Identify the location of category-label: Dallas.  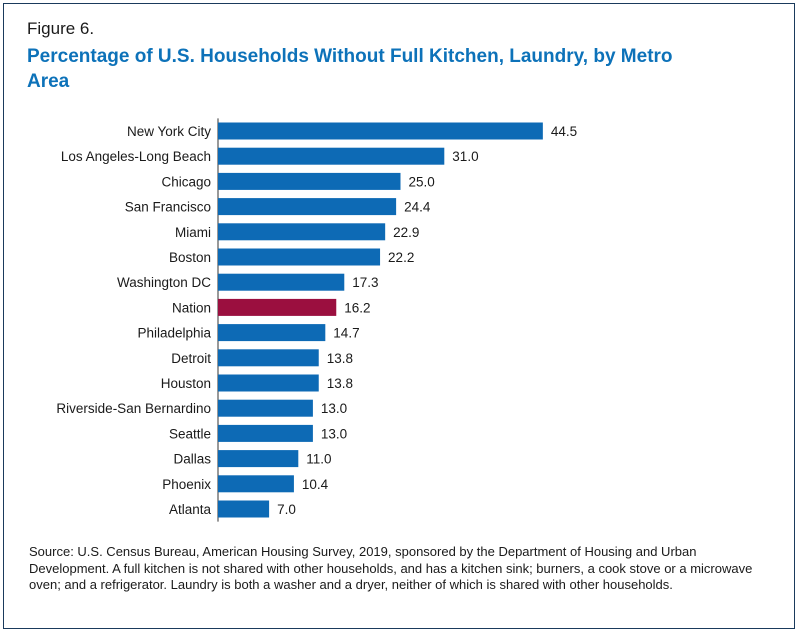
(192, 459).